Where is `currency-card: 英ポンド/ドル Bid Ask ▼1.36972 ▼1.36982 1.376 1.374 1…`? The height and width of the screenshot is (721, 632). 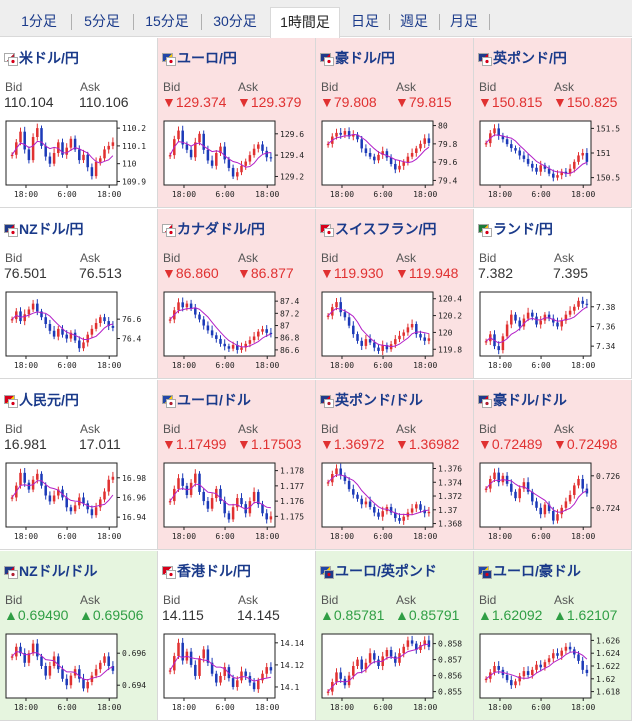
currency-card: 英ポンド/ドル Bid Ask ▼1.36972 ▼1.36982 1.376 1.374 1… is located at coordinates (395, 465).